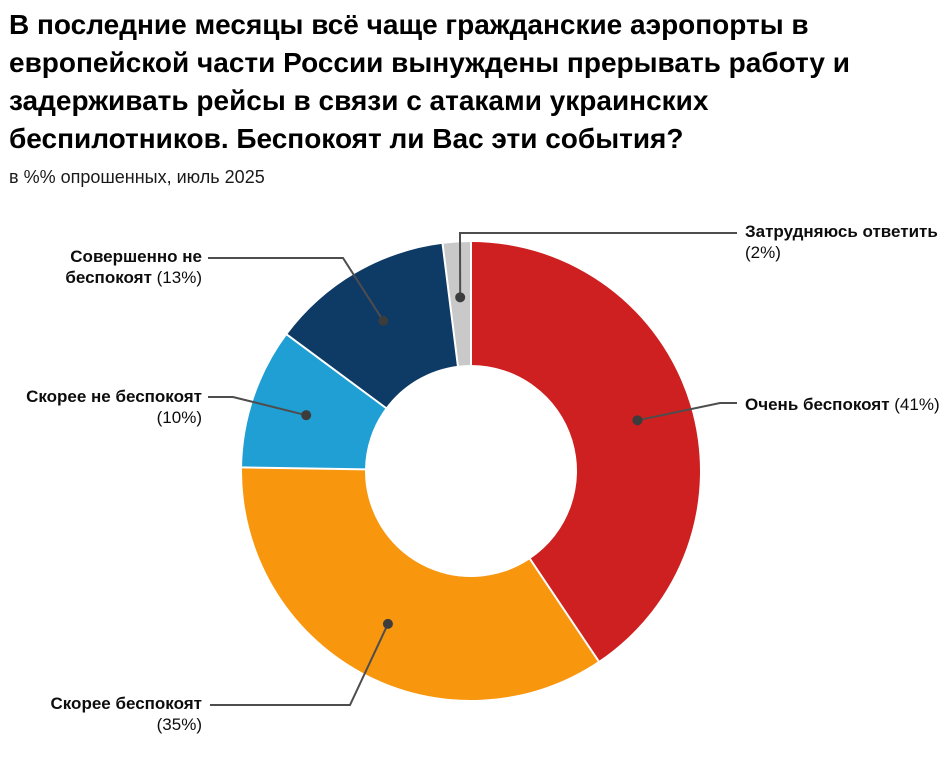 This screenshot has width=943, height=757. I want to click on callout-sovershenno-ne-bespokoyat: Совершенно не беспокоят (13%), so click(106, 267).